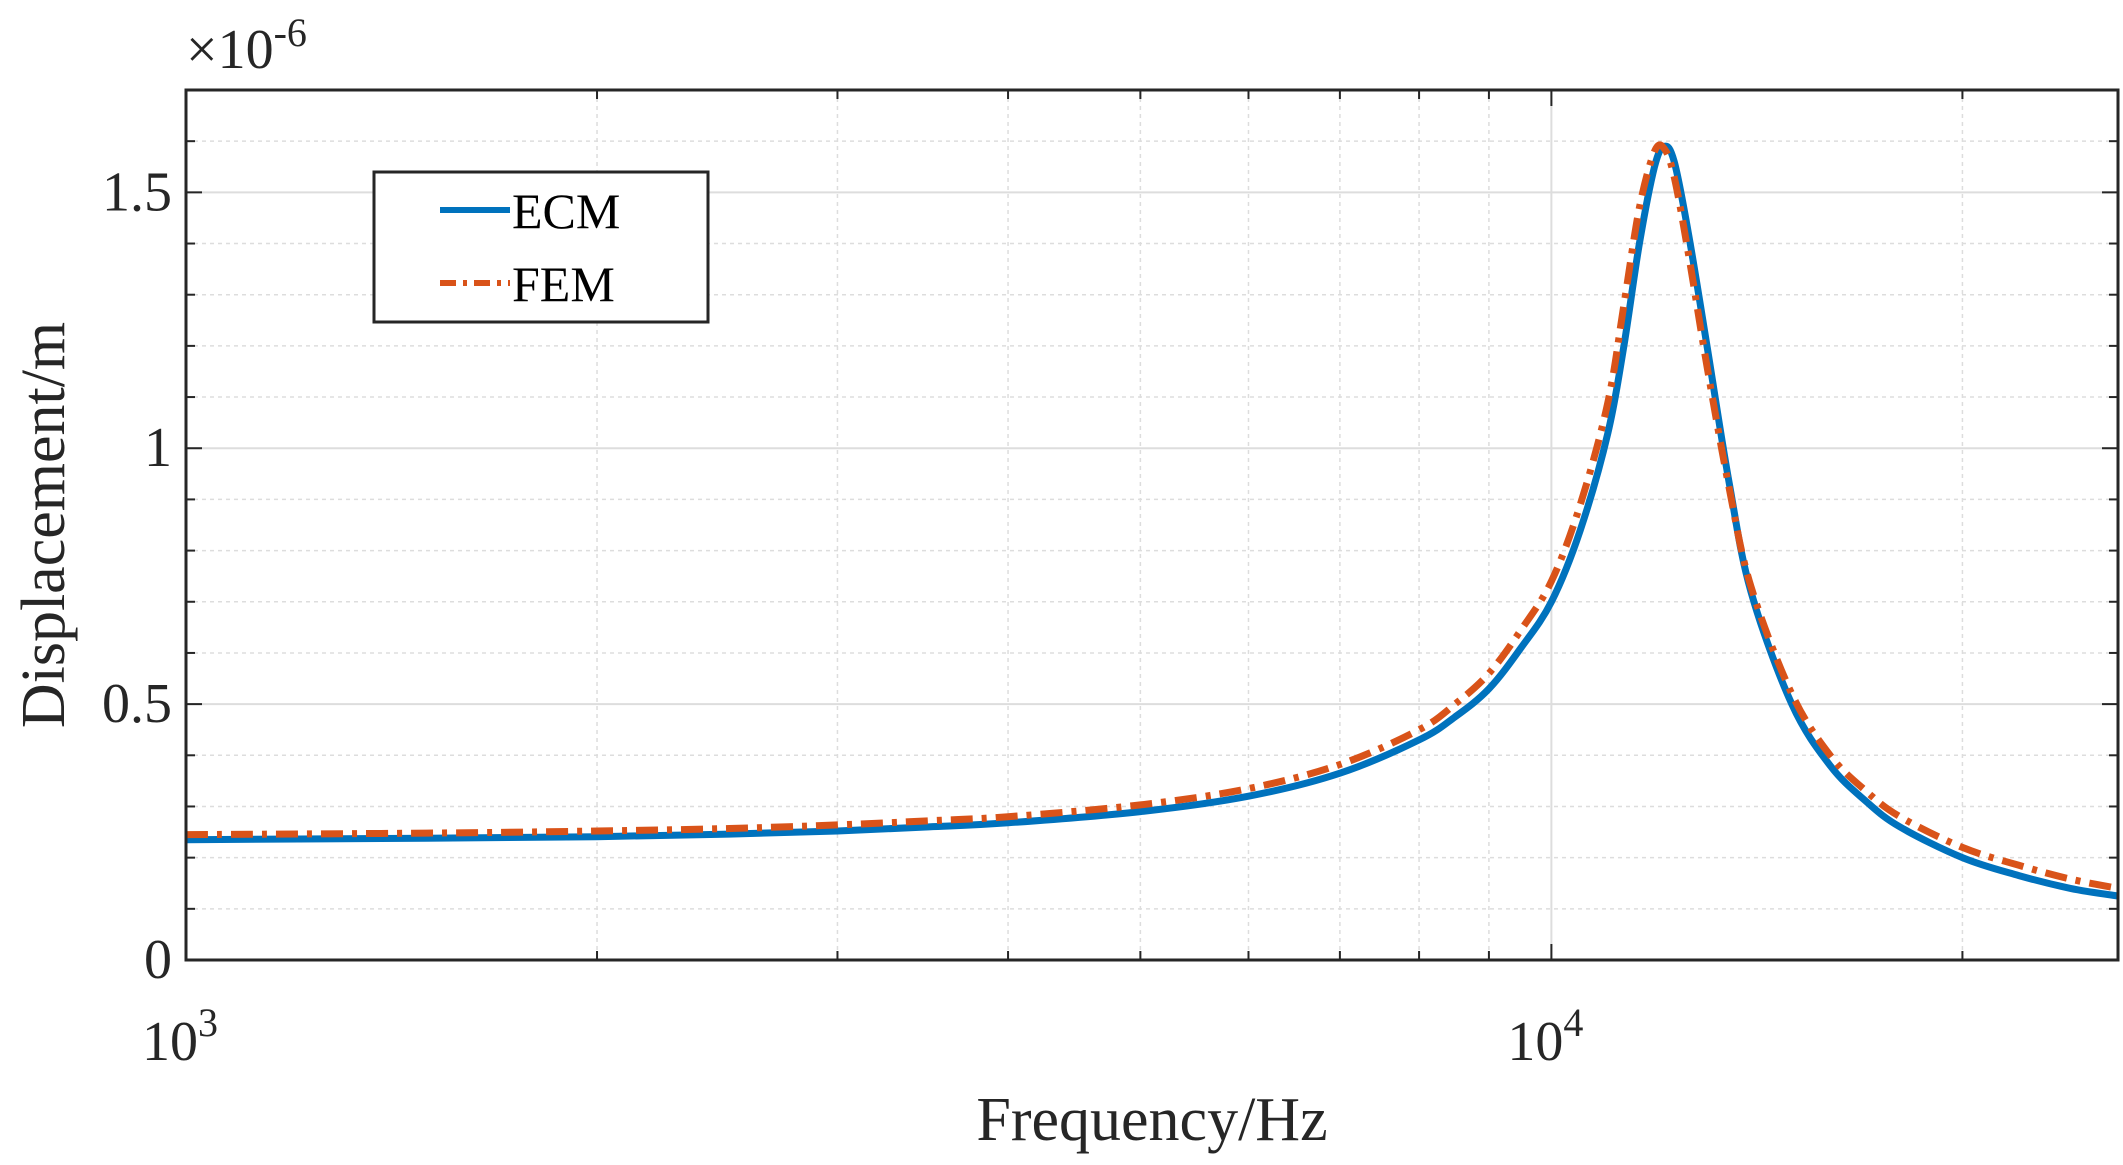  I want to click on y-tick-label: 1.5, so click(137, 192).